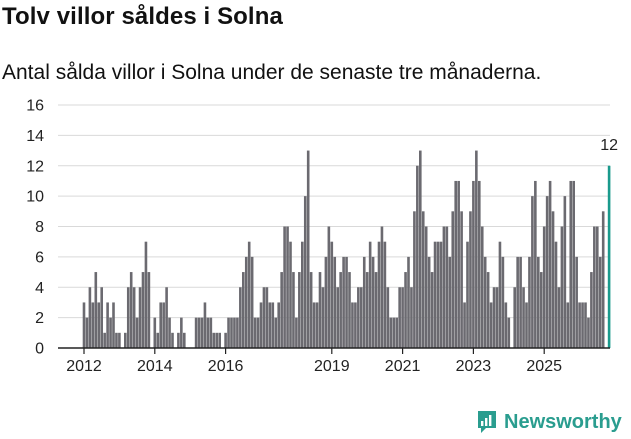  What do you see at coordinates (609, 145) in the screenshot?
I see `highlight-value-label: 12` at bounding box center [609, 145].